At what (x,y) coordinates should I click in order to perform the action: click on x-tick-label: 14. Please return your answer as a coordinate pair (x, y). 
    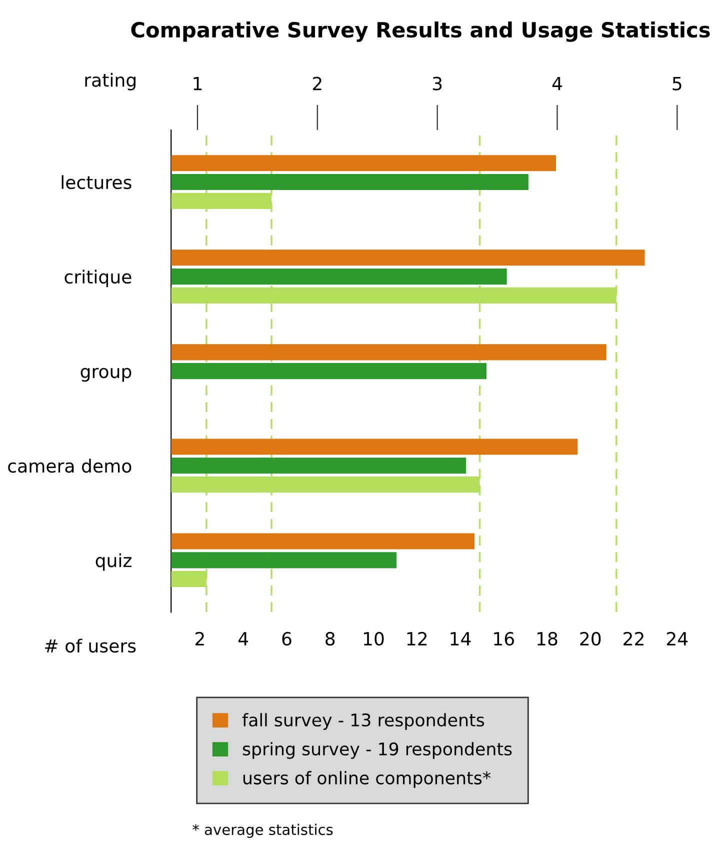
    Looking at the image, I should click on (460, 639).